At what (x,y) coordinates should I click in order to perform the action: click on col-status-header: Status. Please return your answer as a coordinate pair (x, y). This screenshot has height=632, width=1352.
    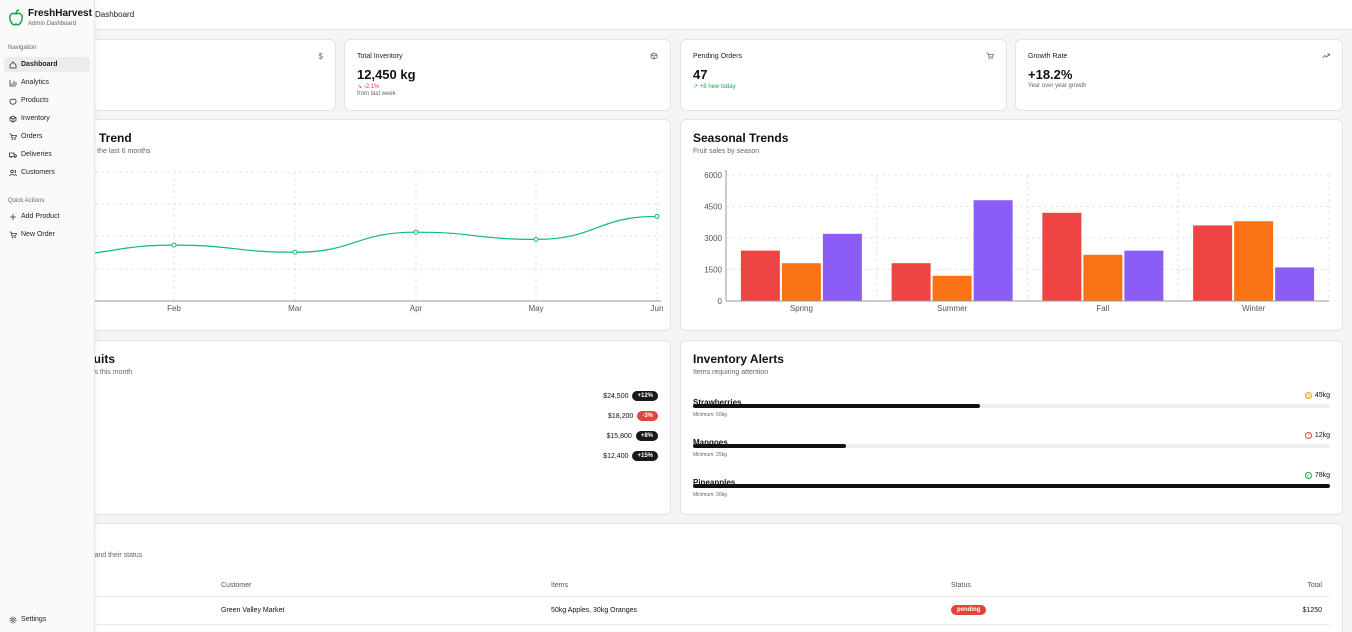
    Looking at the image, I should click on (1101, 586).